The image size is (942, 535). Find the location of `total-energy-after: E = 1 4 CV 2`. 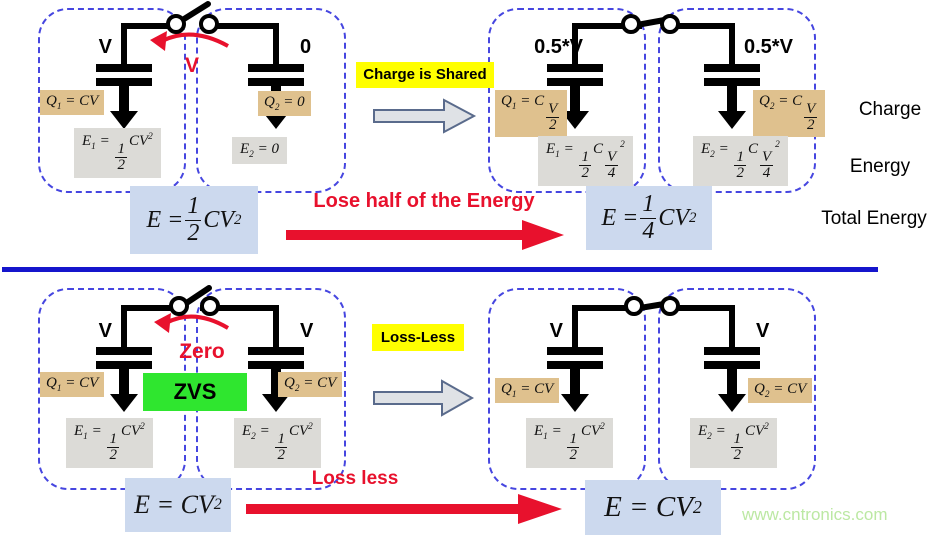

total-energy-after: E = 1 4 CV 2 is located at coordinates (649, 218).